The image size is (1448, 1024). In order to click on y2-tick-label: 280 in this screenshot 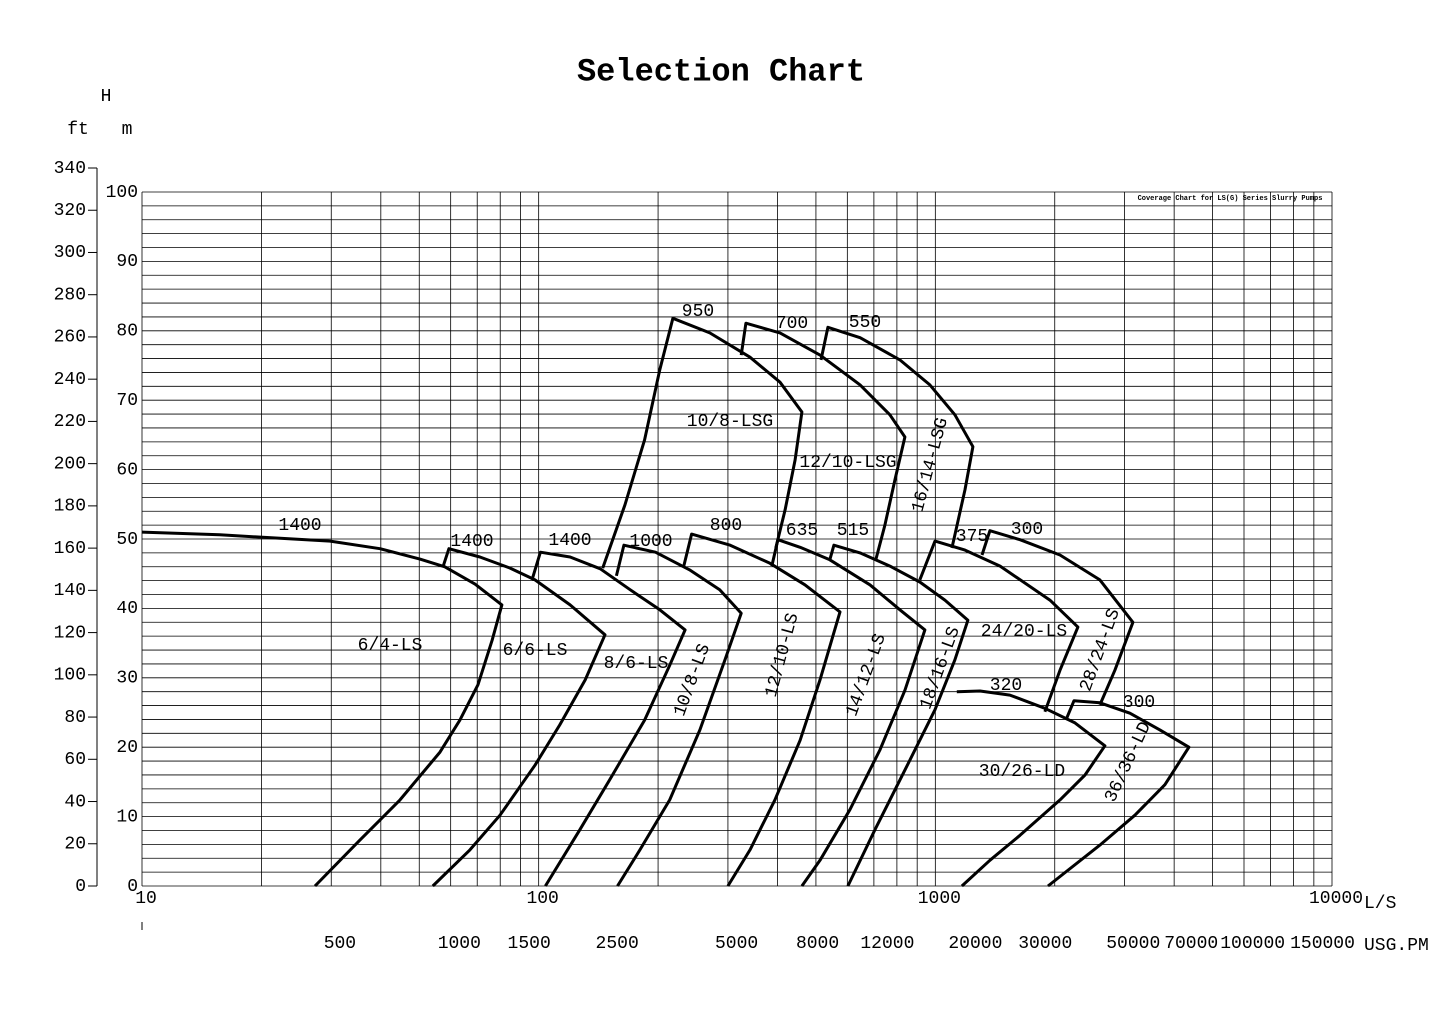, I will do `click(70, 295)`.